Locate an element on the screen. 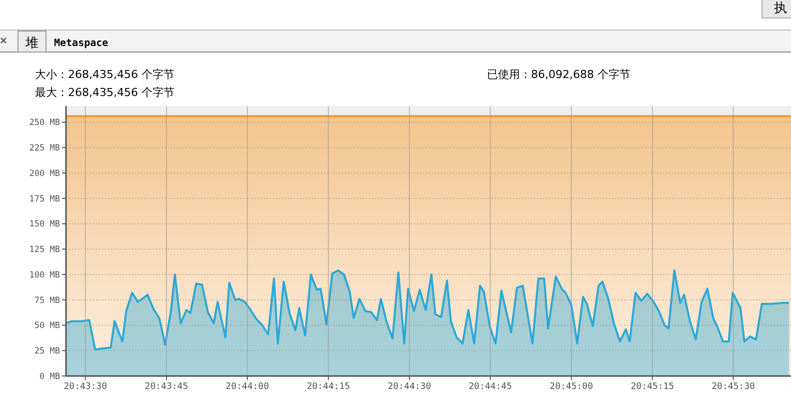 The height and width of the screenshot is (404, 791). y-tick-label: 175 MB is located at coordinates (44, 199).